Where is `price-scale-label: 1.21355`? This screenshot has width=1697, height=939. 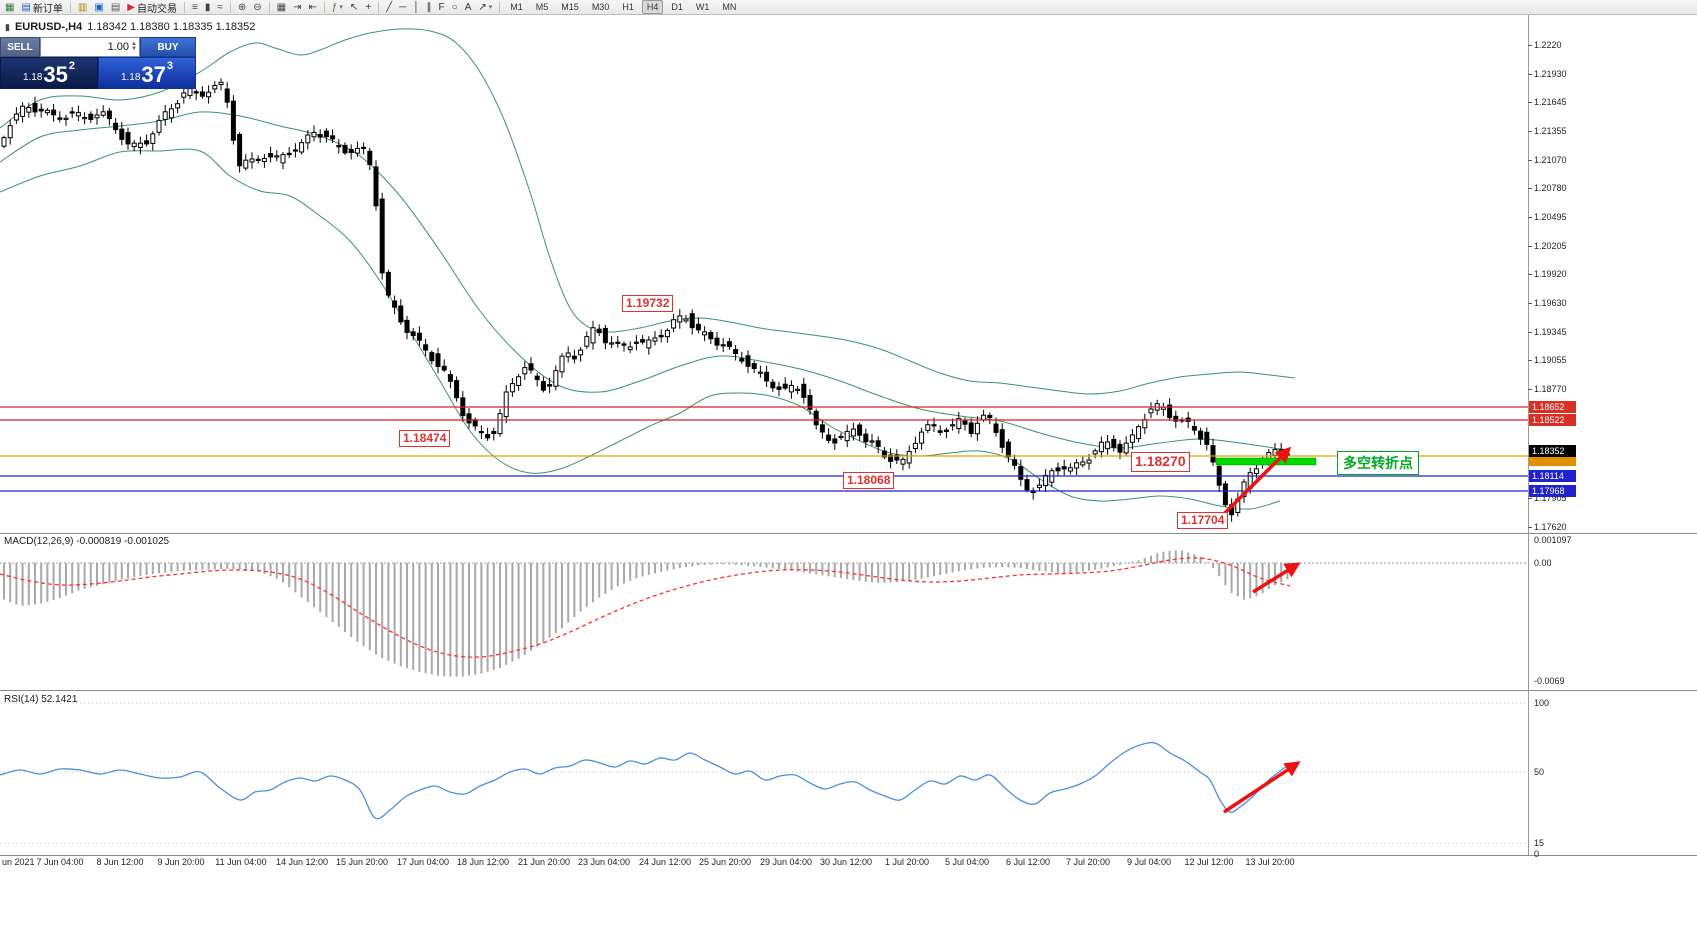
price-scale-label: 1.21355 is located at coordinates (1550, 131).